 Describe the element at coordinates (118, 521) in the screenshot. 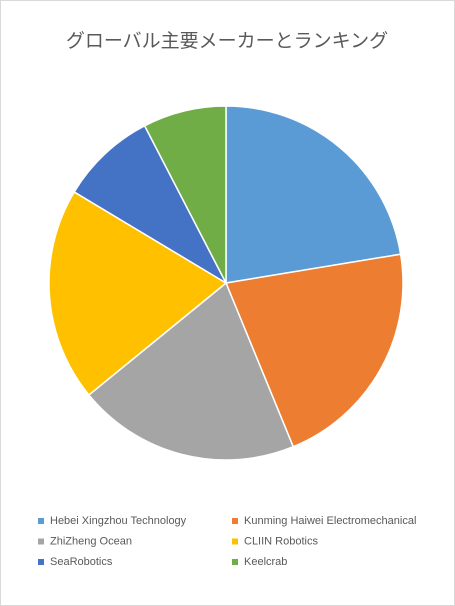

I see `legend-label: Hebei Xingzhou Technology` at that location.